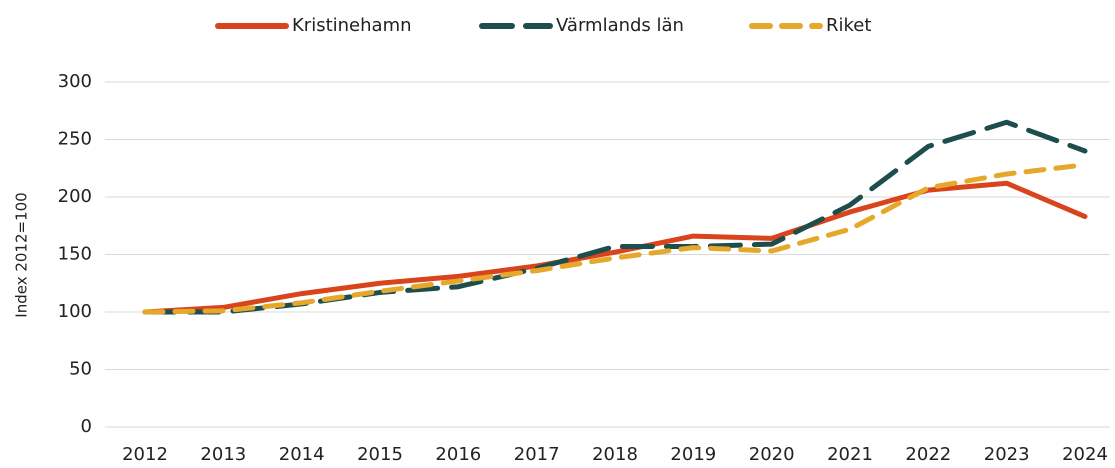  Describe the element at coordinates (615, 454) in the screenshot. I see `x-tick-label: 2018` at that location.